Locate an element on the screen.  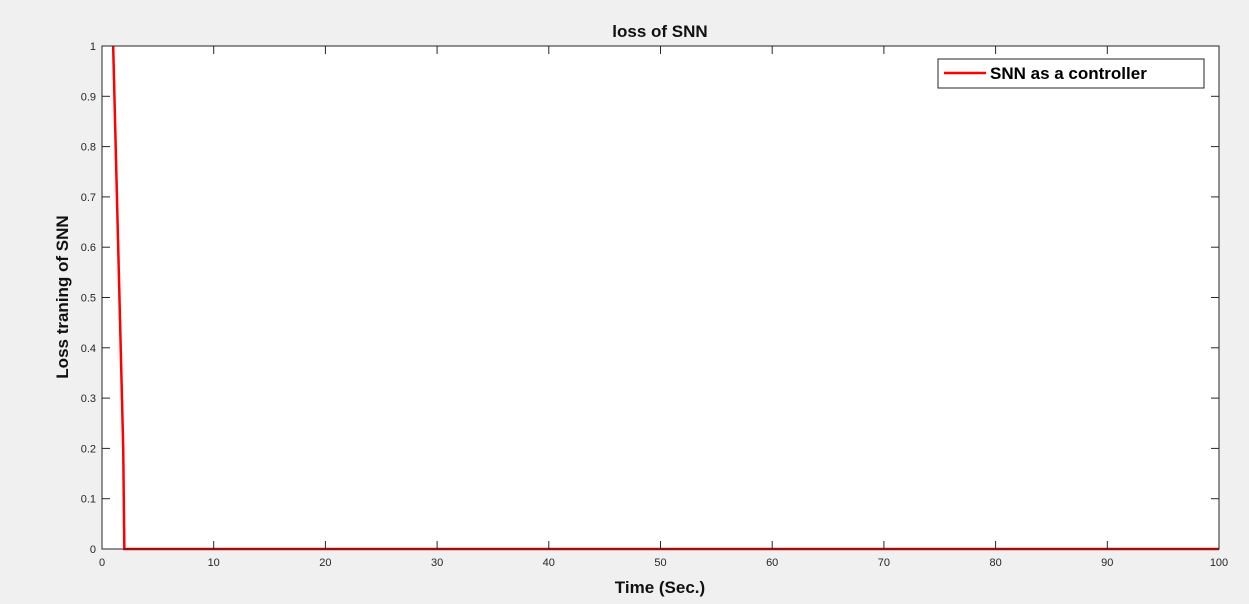
x-tick-label-5: 50 is located at coordinates (660, 563).